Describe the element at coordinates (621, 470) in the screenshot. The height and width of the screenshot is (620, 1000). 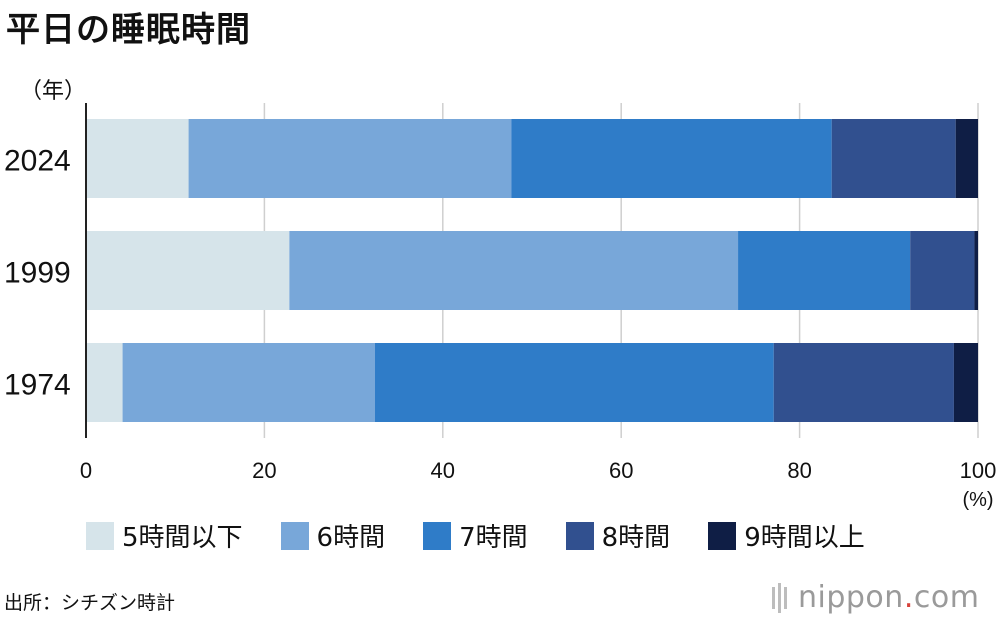
I see `x-tick-label: 60` at that location.